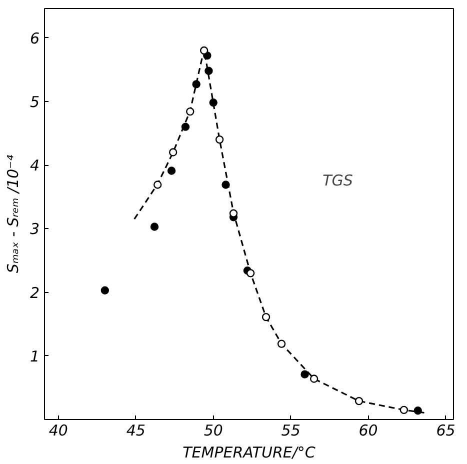  What do you see at coordinates (446, 431) in the screenshot?
I see `x-tick-label: 65` at bounding box center [446, 431].